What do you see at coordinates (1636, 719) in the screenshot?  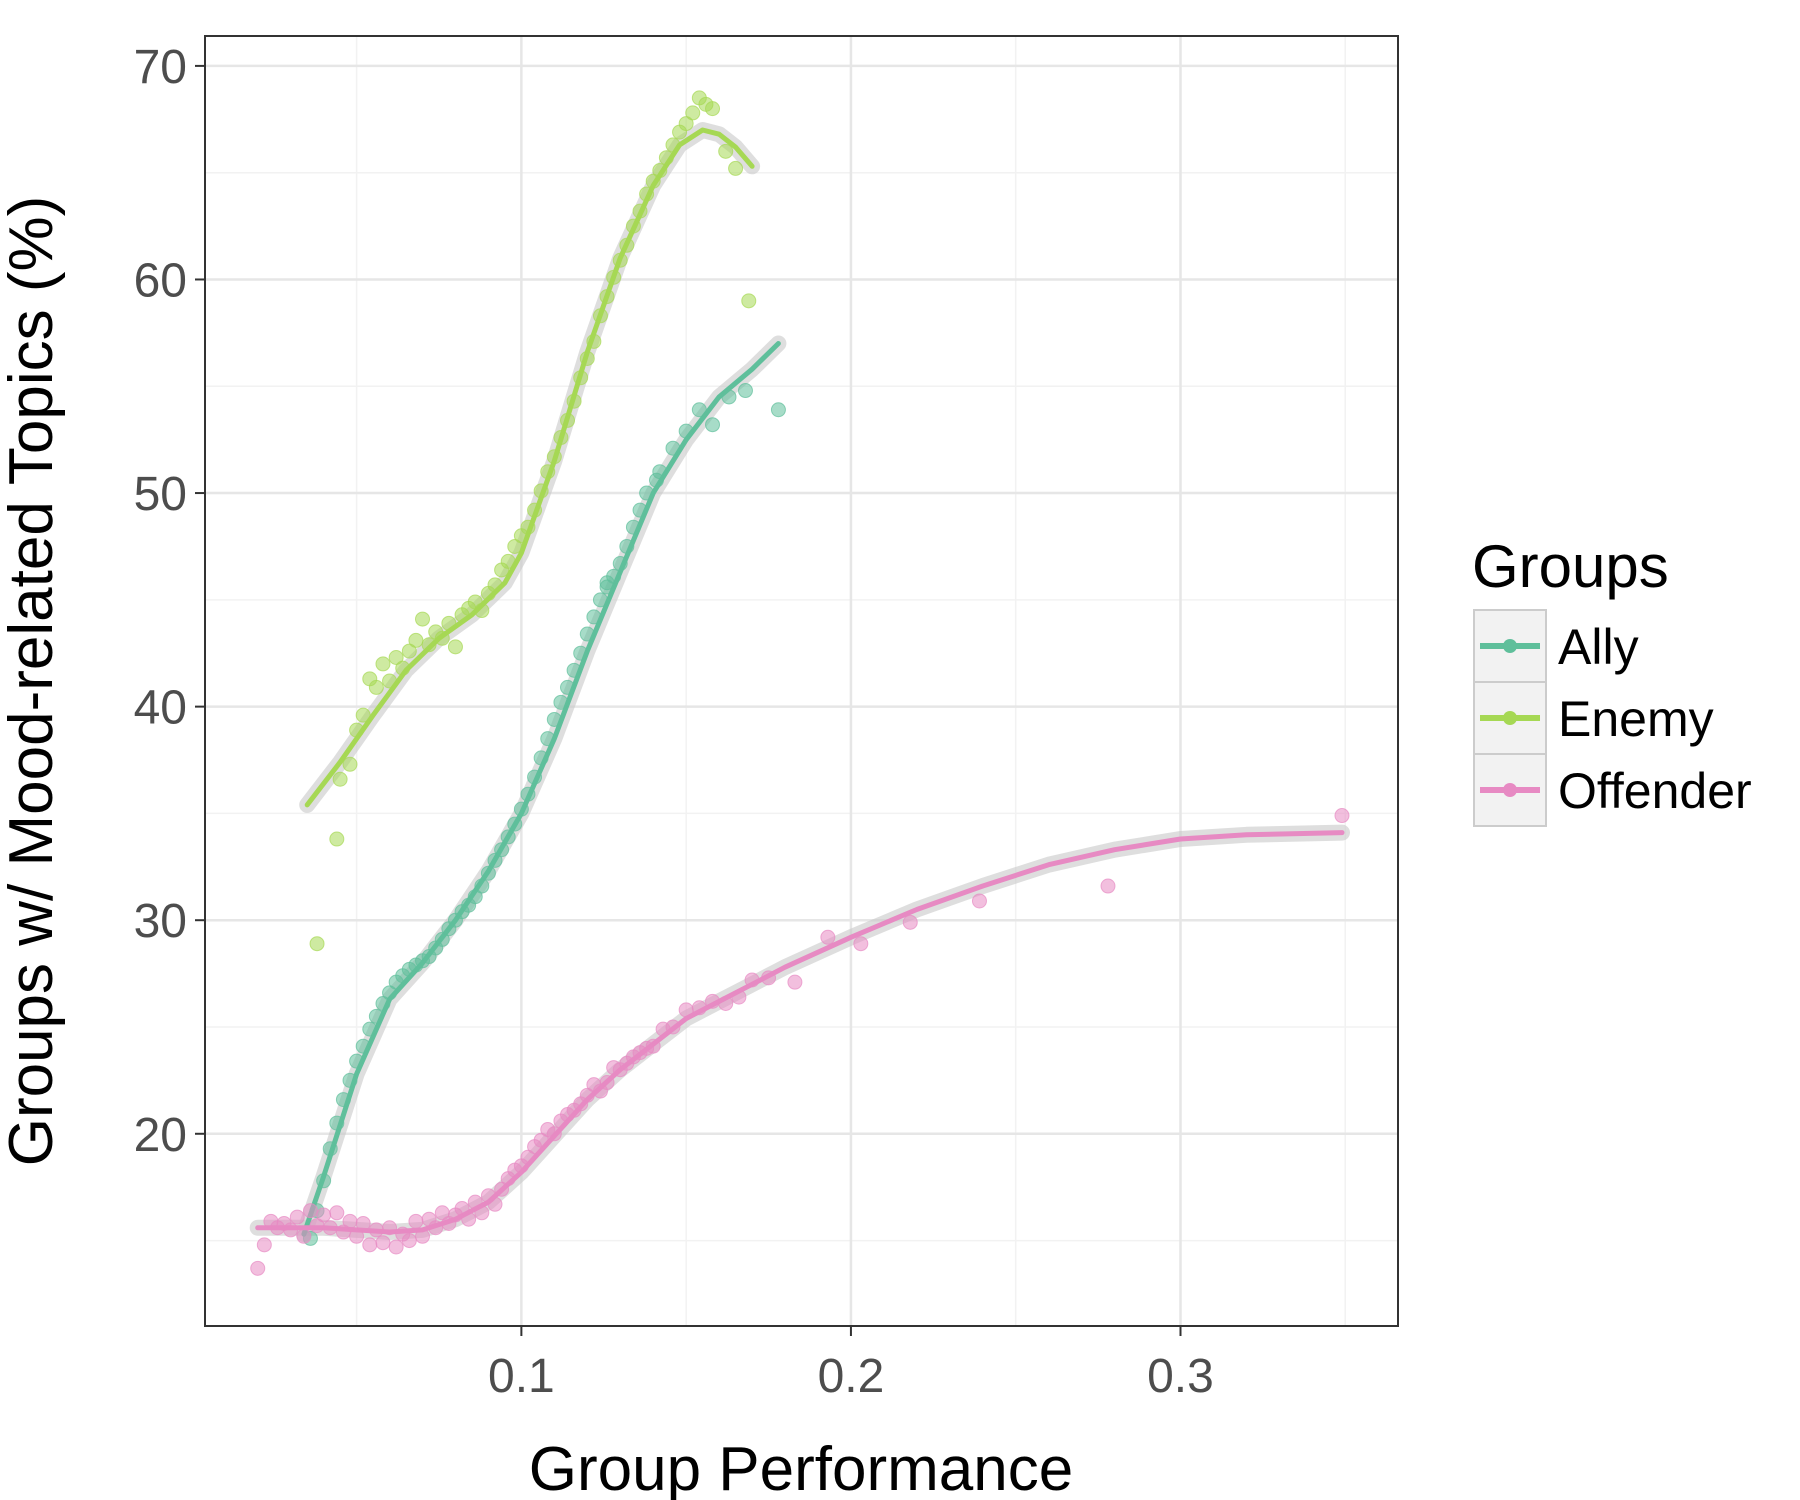 I see `legend-label: Enemy` at bounding box center [1636, 719].